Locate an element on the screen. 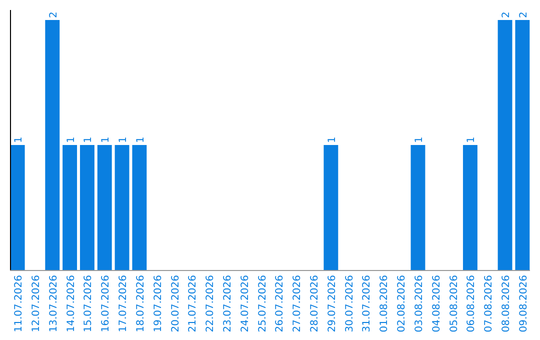 This screenshot has height=340, width=540. x-tick-label: 27.07.2026 is located at coordinates (298, 303).